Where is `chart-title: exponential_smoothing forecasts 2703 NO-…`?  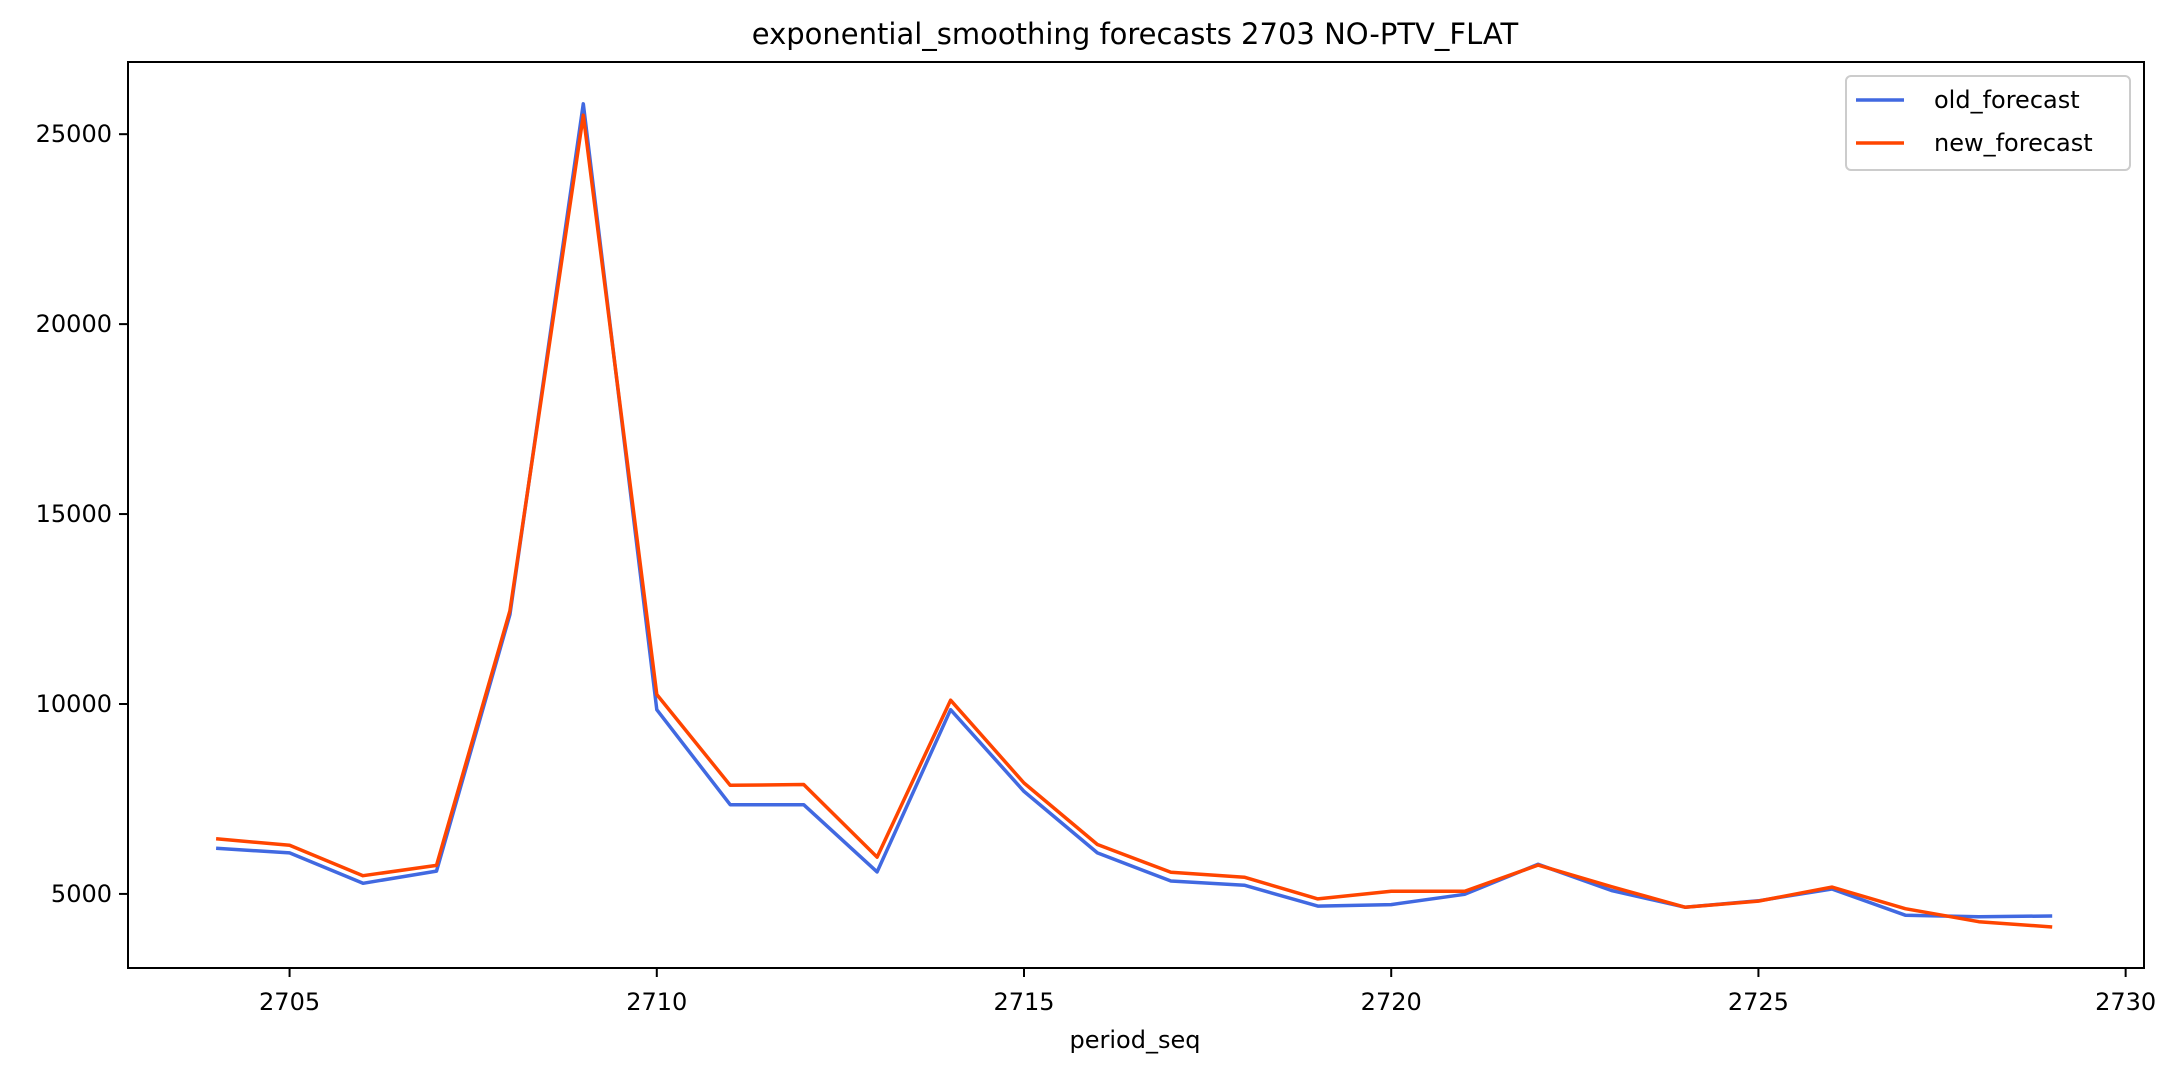 chart-title: exponential_smoothing forecasts 2703 NO-… is located at coordinates (1135, 34).